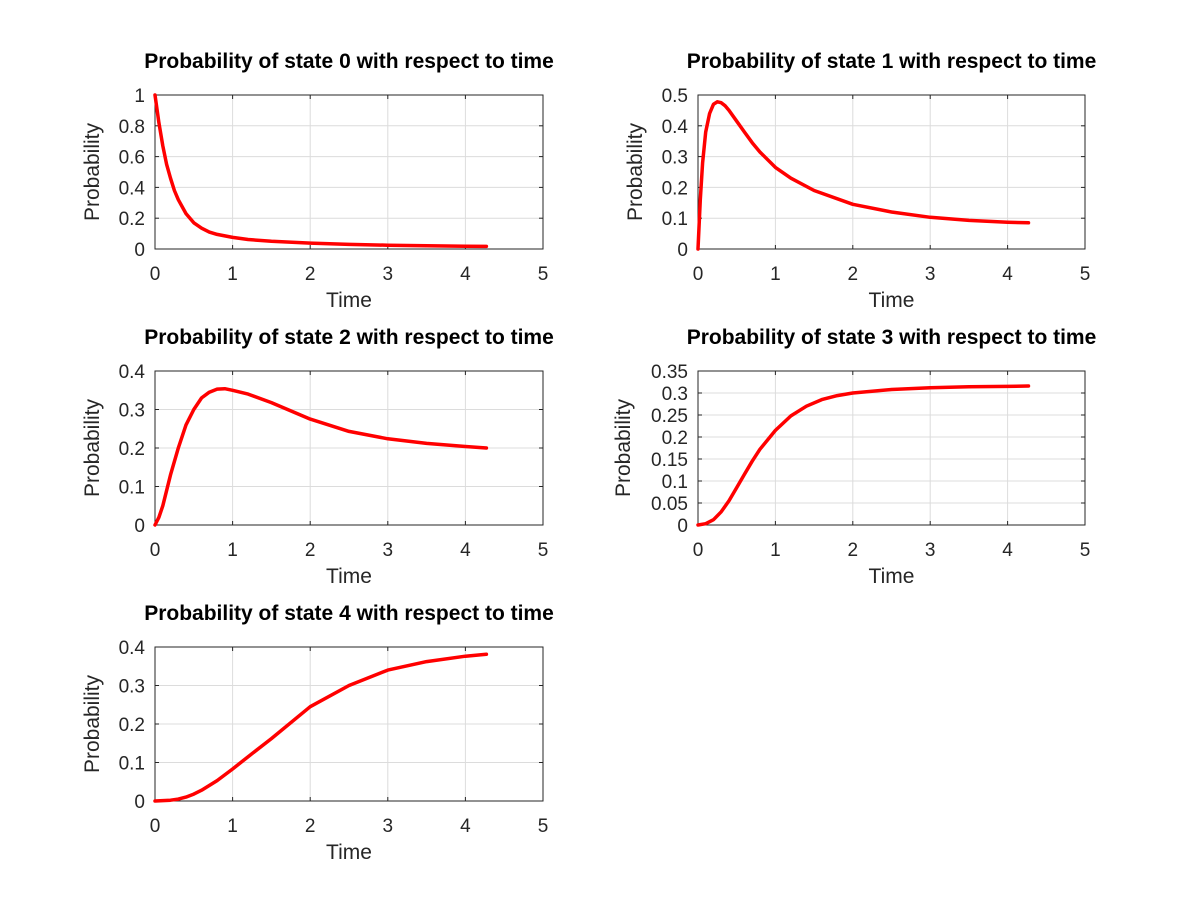 The height and width of the screenshot is (900, 1200). What do you see at coordinates (669, 416) in the screenshot?
I see `y-tick-label: 0.25` at bounding box center [669, 416].